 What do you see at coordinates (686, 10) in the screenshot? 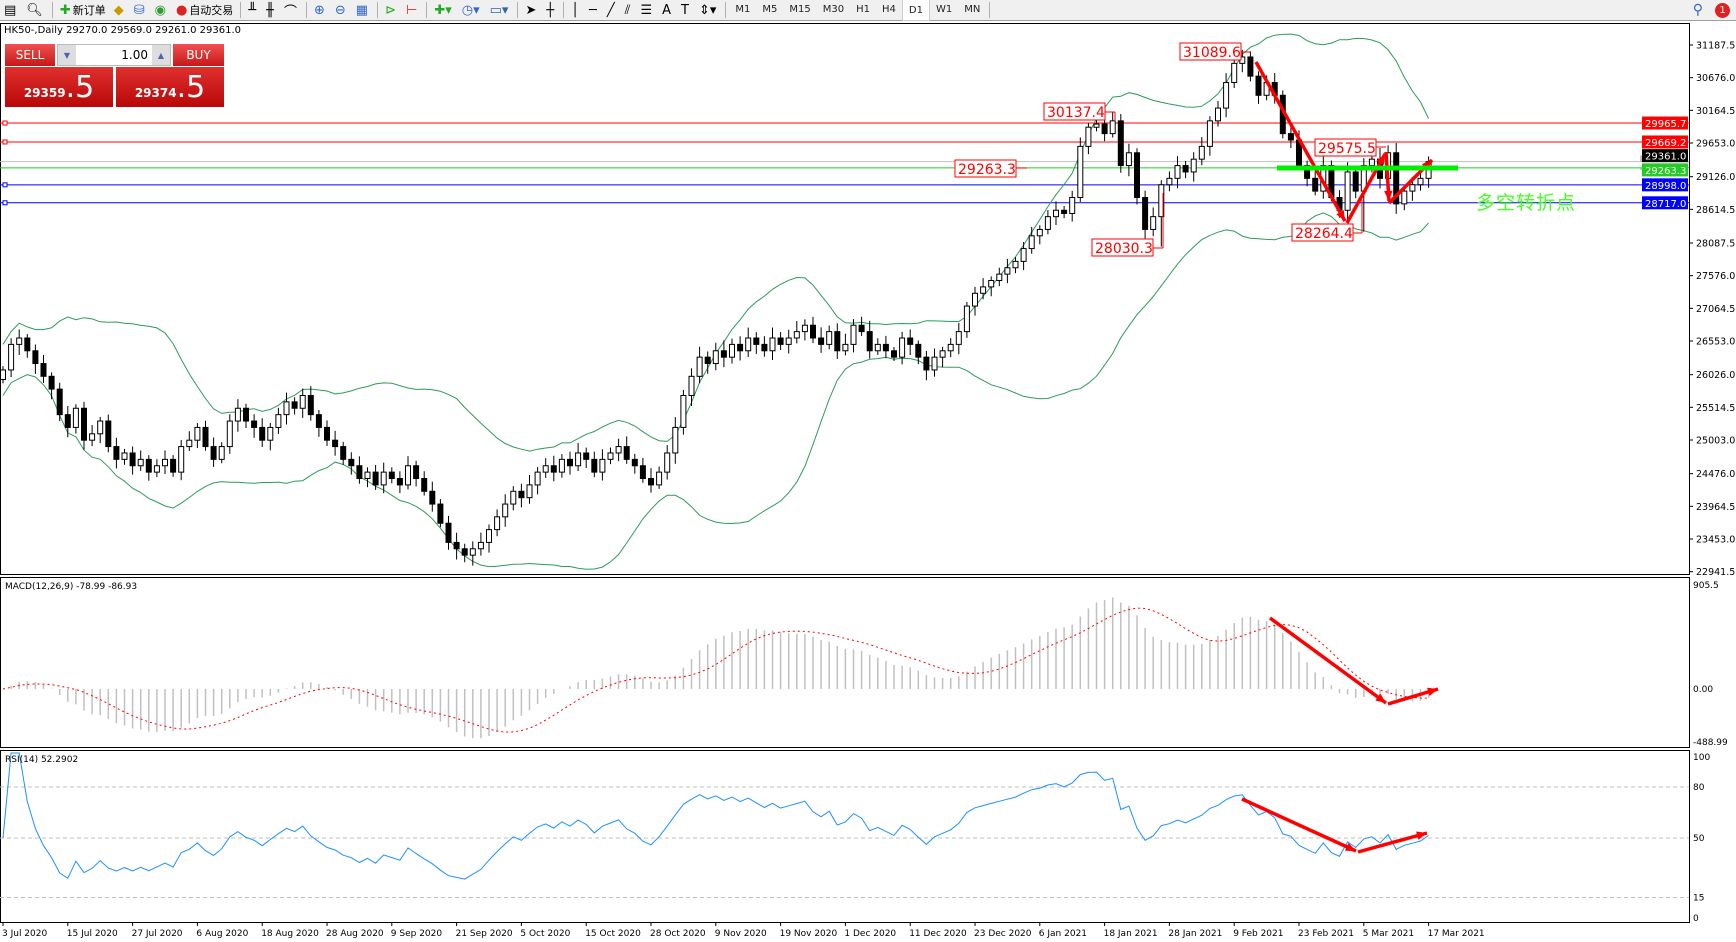
I see `text-label-button: T` at bounding box center [686, 10].